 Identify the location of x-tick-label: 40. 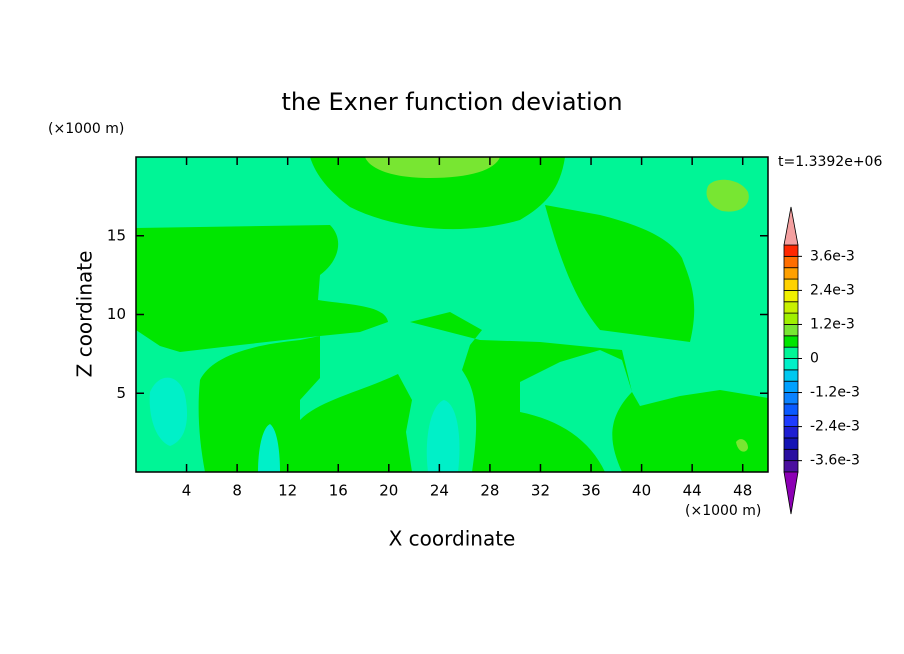
(641, 491).